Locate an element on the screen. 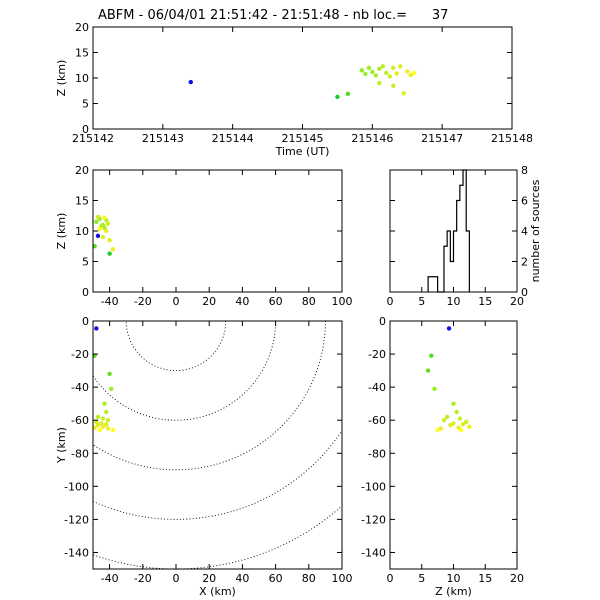 This screenshot has height=600, width=600. y-tick-label: 8 is located at coordinates (524, 170).